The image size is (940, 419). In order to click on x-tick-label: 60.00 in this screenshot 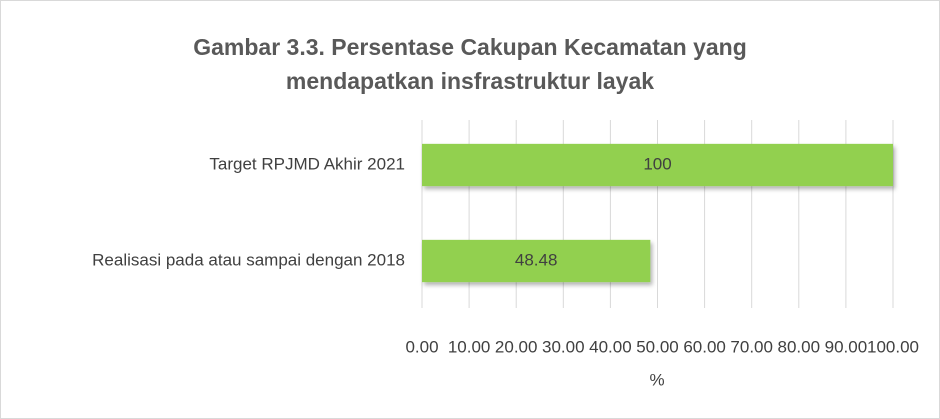, I will do `click(704, 346)`.